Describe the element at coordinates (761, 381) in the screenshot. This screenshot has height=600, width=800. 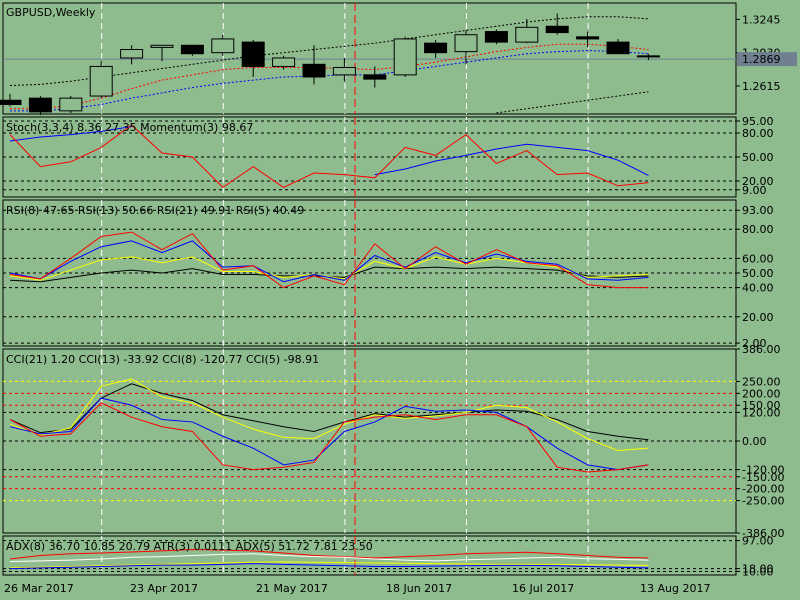
I see `tick-label-3-1: 250.00` at that location.